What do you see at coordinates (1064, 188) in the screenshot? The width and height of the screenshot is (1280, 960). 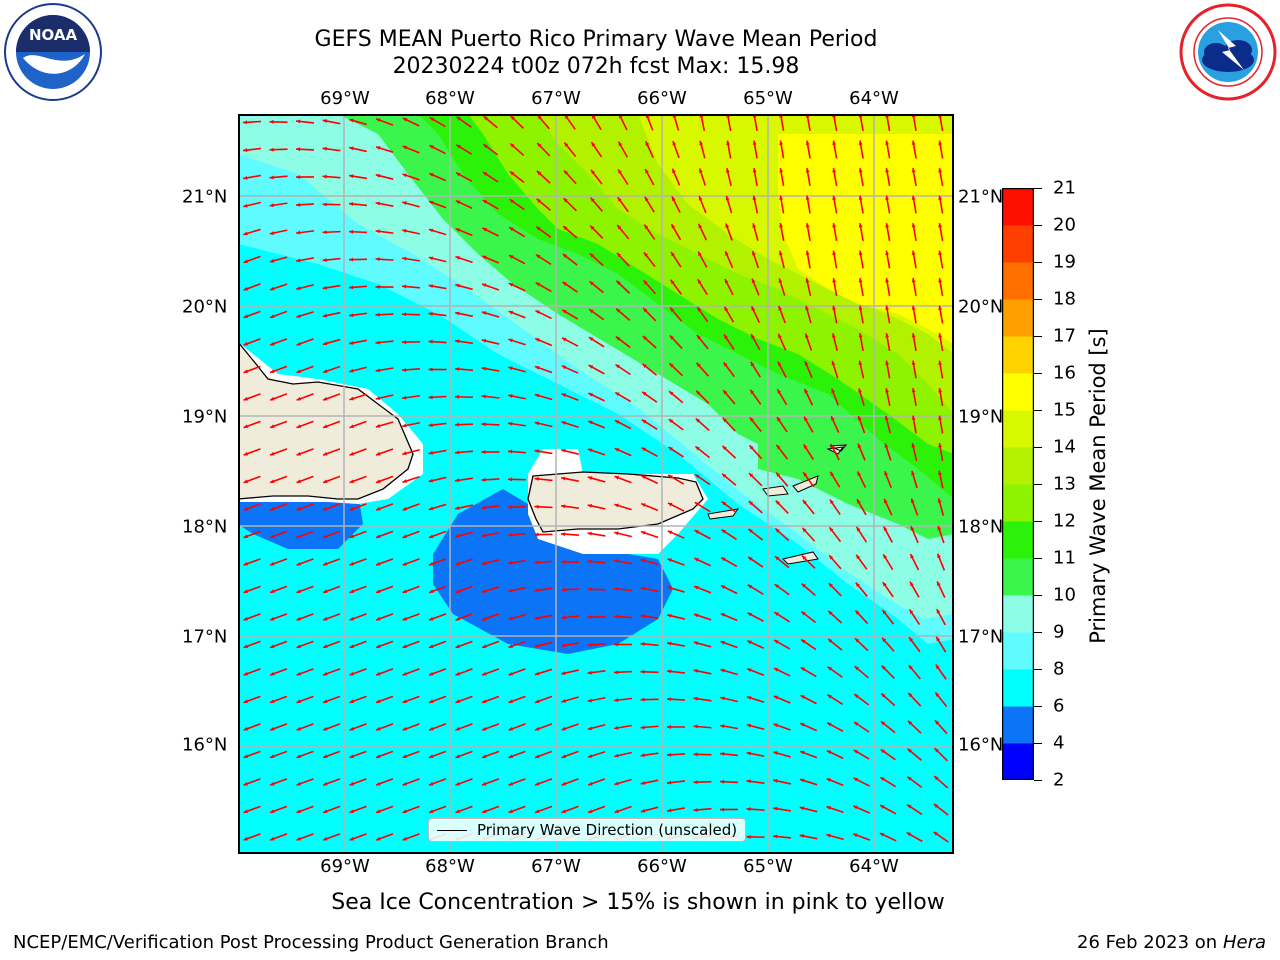 I see `colorbar-tick-label: 21` at bounding box center [1064, 188].